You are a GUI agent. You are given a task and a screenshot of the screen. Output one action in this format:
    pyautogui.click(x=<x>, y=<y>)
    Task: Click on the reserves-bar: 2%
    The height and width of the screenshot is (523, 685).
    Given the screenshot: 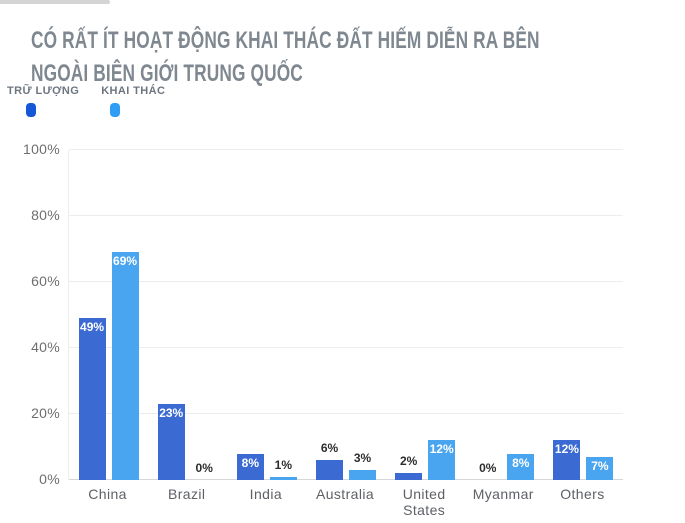 What is the action you would take?
    pyautogui.click(x=409, y=467)
    